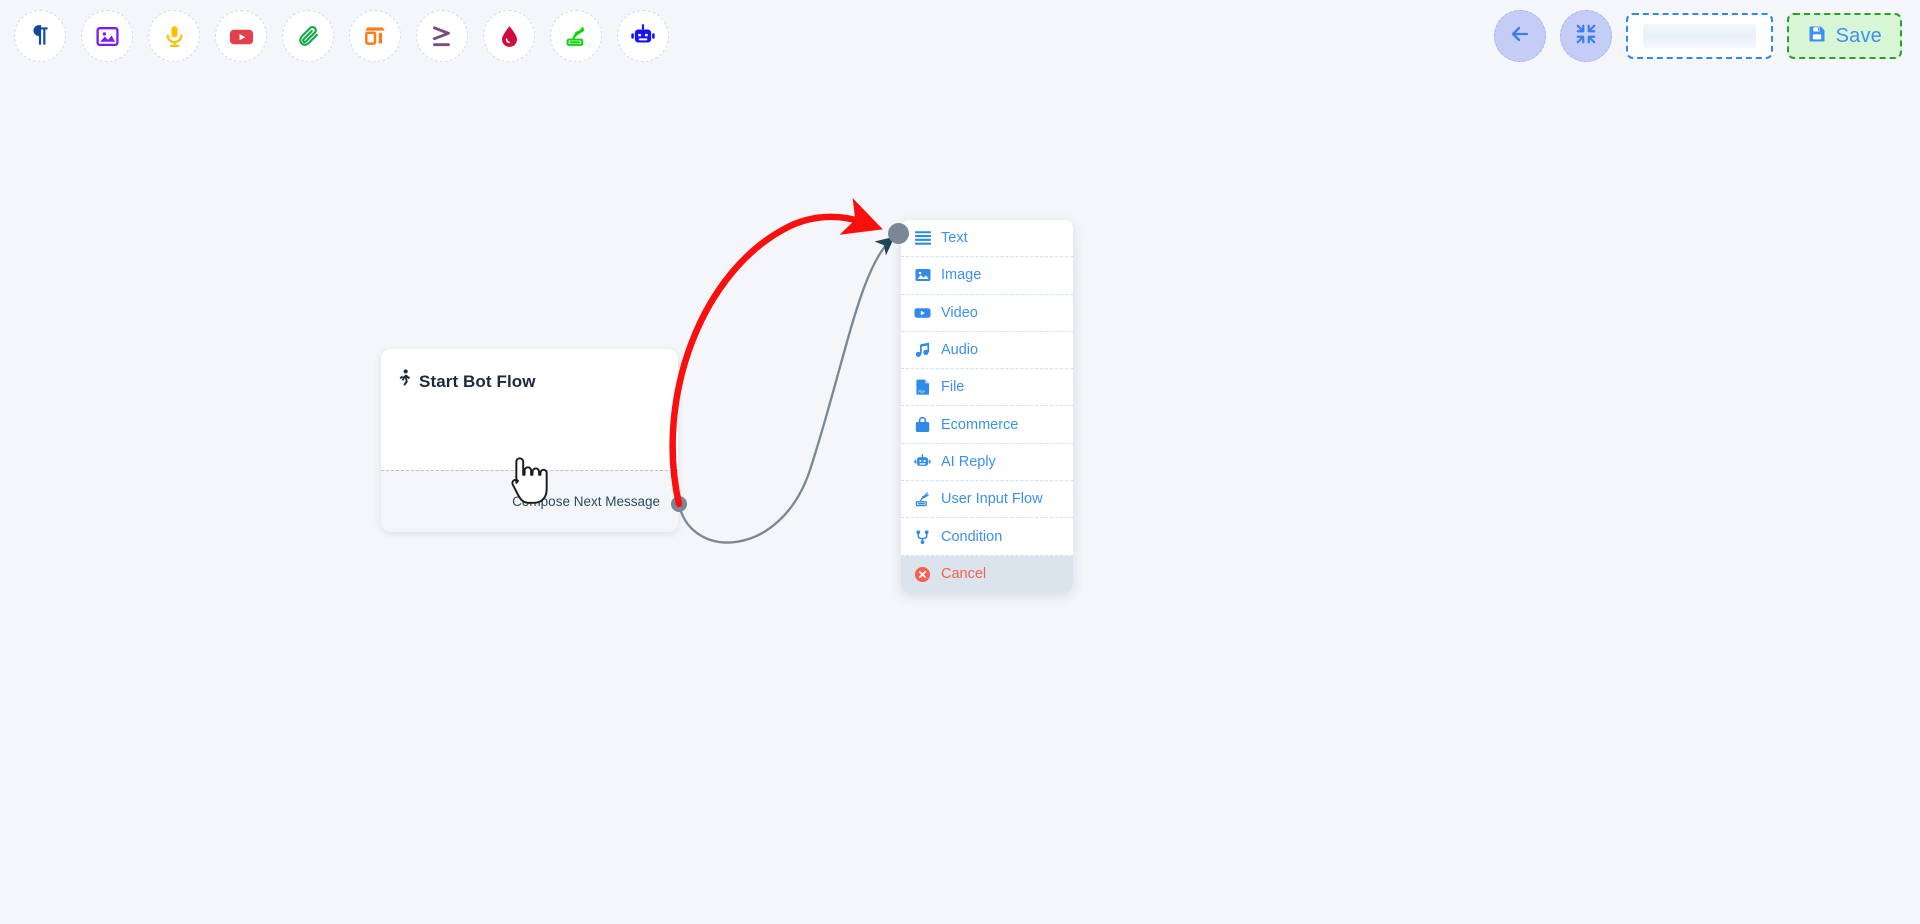 This screenshot has height=924, width=1920. I want to click on menu-item-condition: Condition, so click(987, 537).